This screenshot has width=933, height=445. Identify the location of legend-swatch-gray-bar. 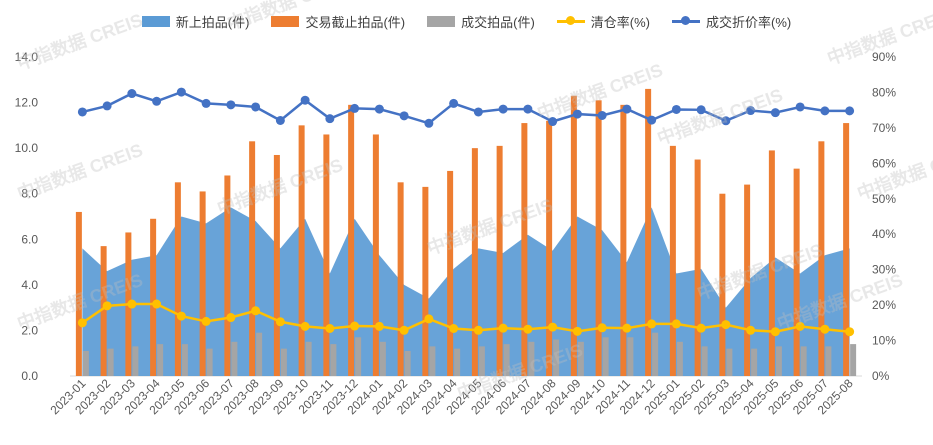
(441, 21).